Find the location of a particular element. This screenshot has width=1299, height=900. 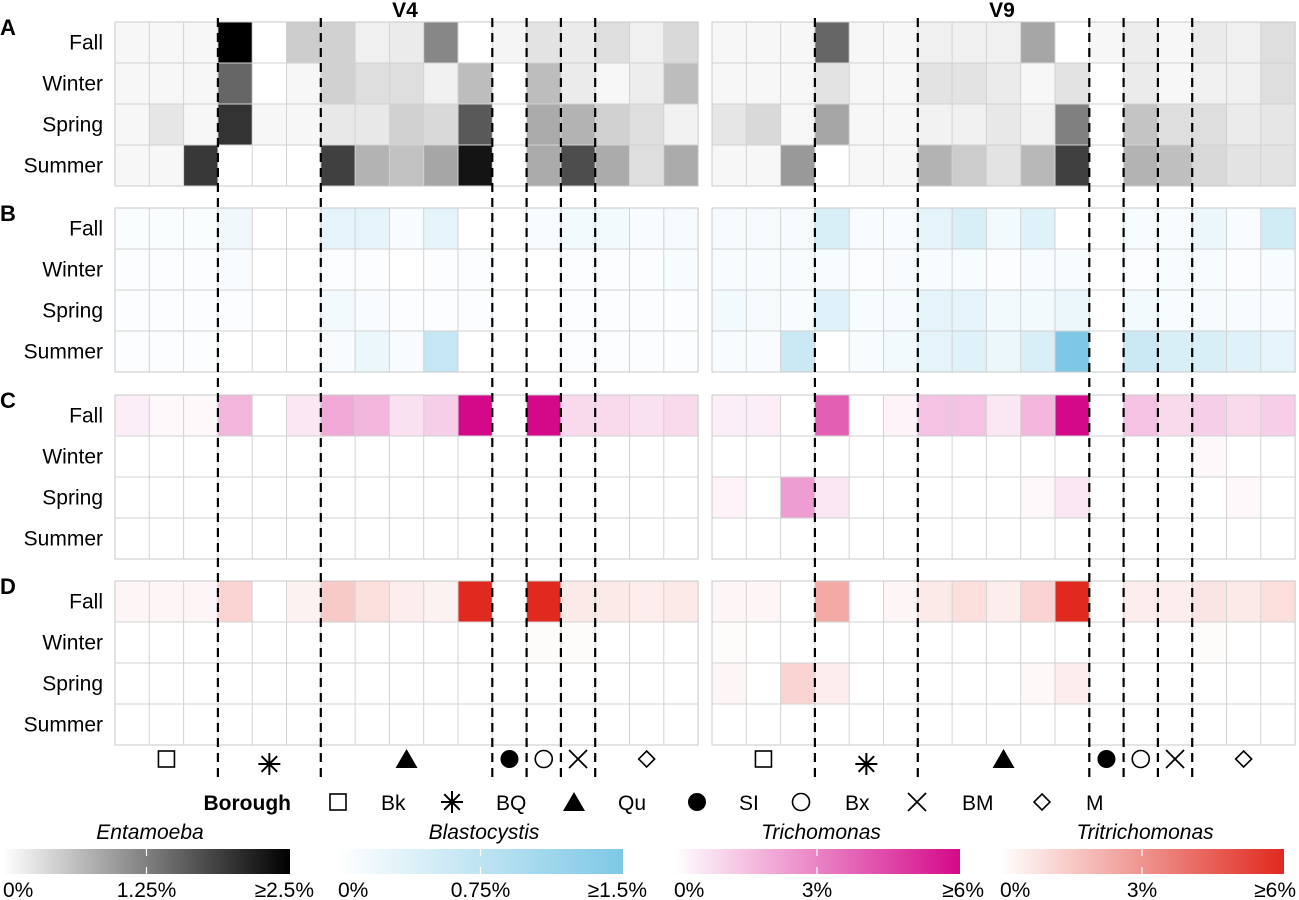

cell-v9-b-r1-c2 is located at coordinates (797, 269).